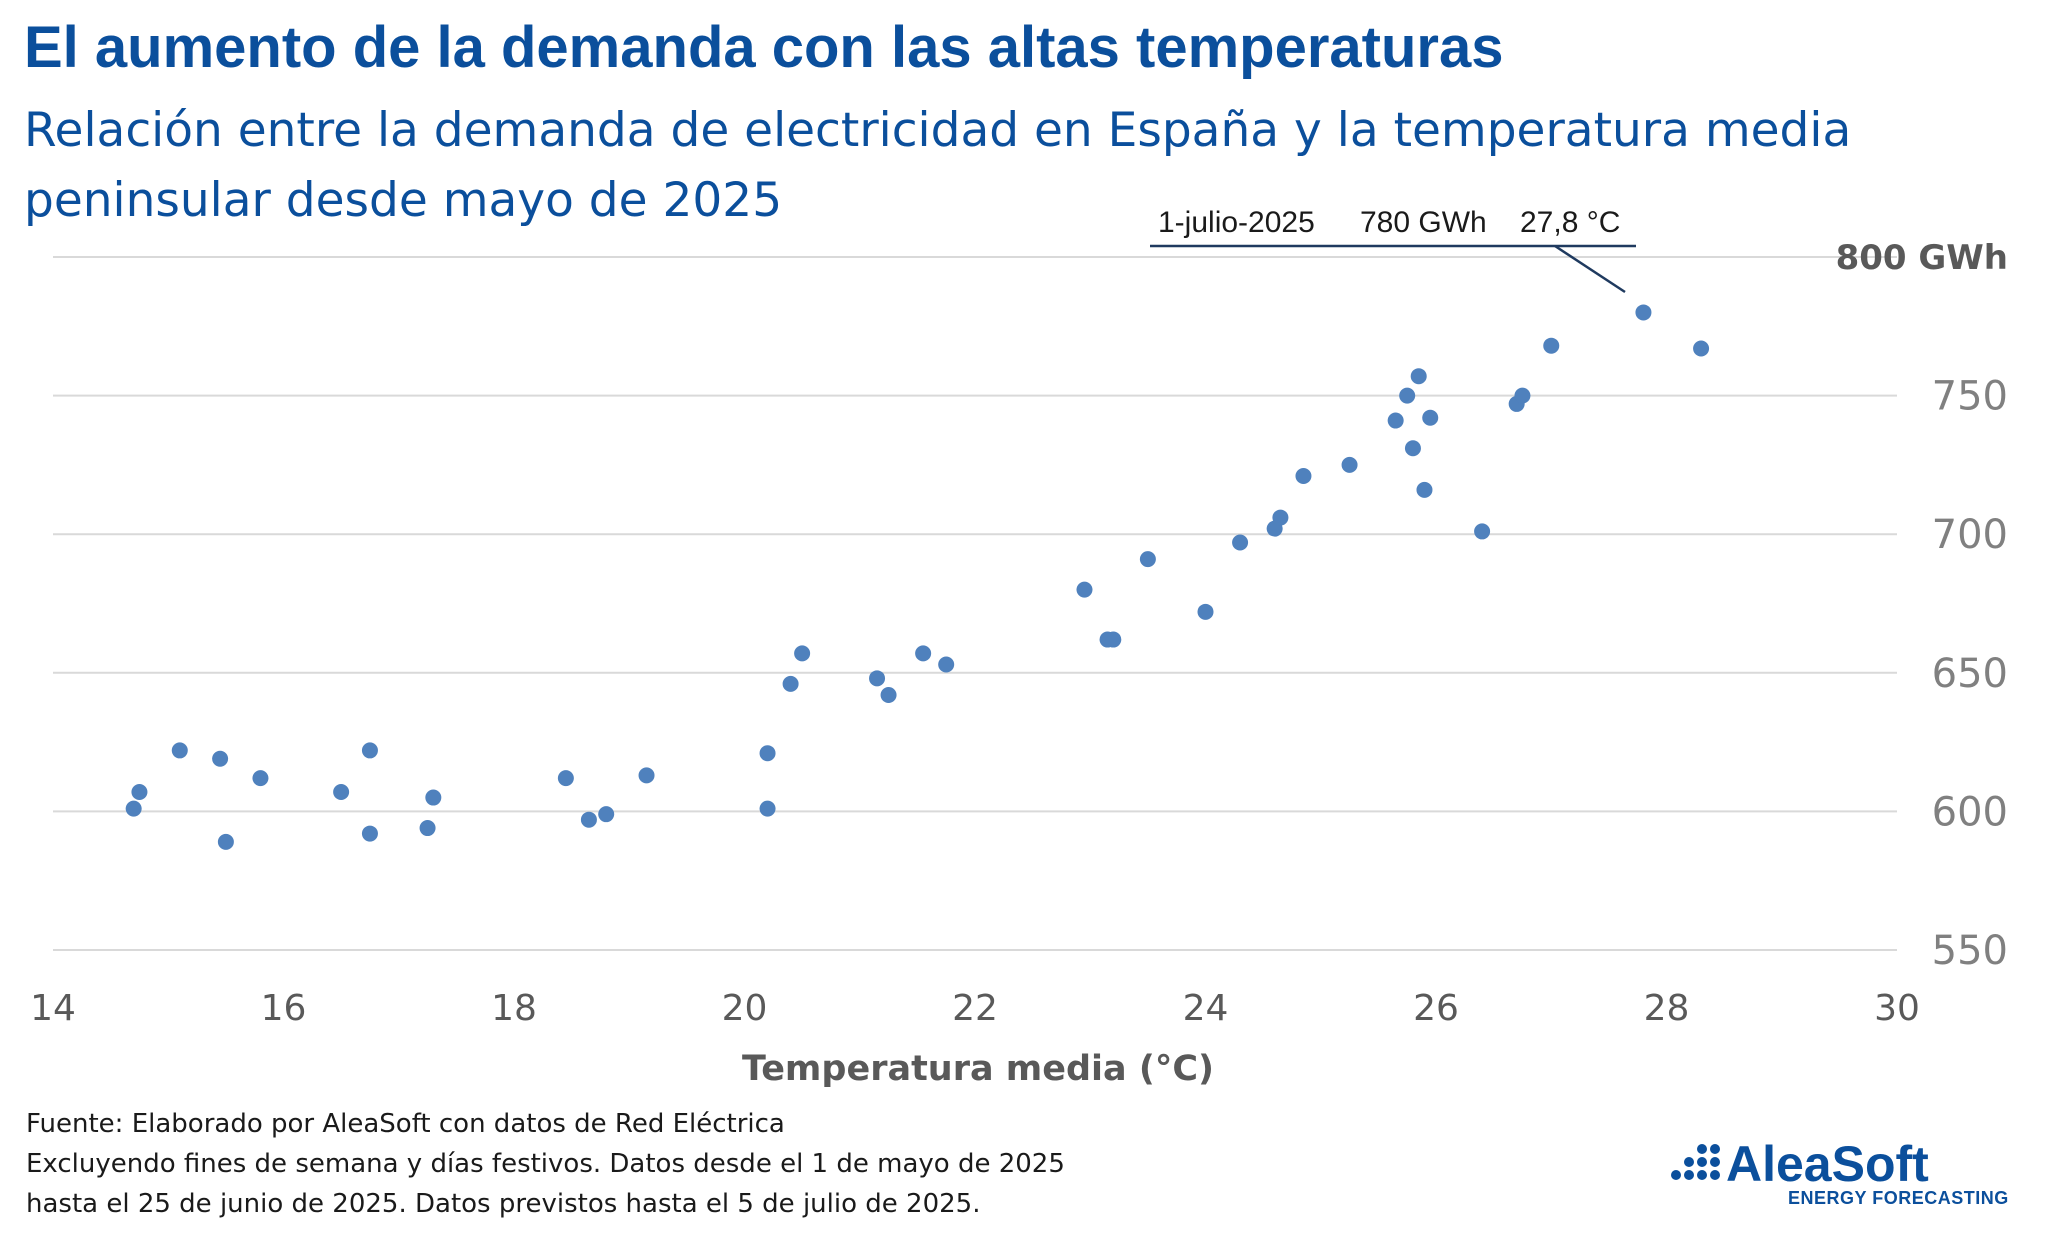 This screenshot has width=2048, height=1237. I want to click on logo-tagline: ENERGY FORECASTING, so click(1898, 1198).